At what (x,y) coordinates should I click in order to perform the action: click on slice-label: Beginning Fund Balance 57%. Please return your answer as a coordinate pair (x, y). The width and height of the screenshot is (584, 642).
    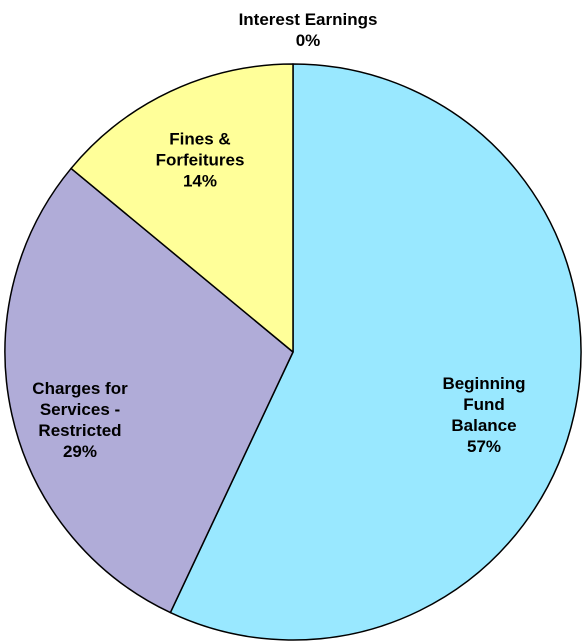
    Looking at the image, I should click on (484, 415).